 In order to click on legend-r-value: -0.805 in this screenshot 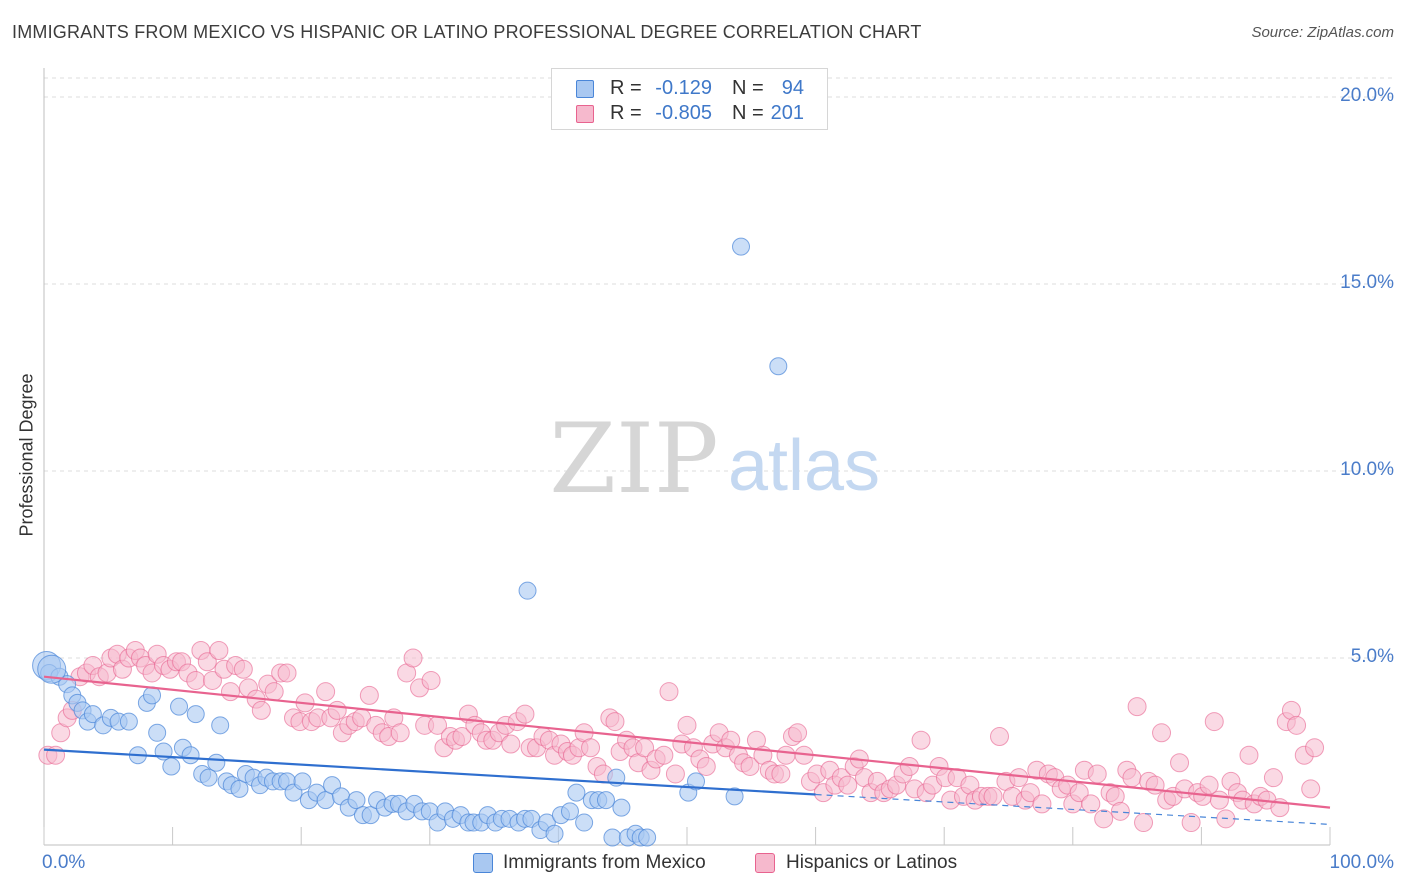, I will do `click(683, 113)`.